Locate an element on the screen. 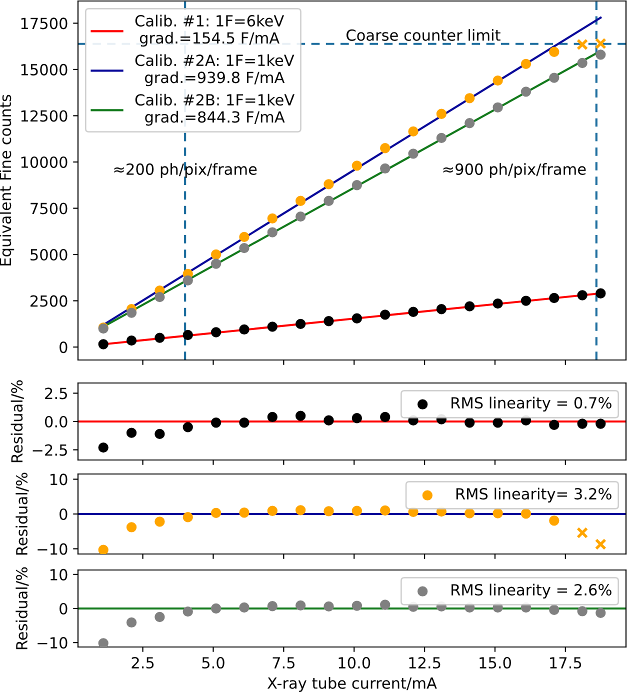  x-tick-label: 2.5 is located at coordinates (143, 662).